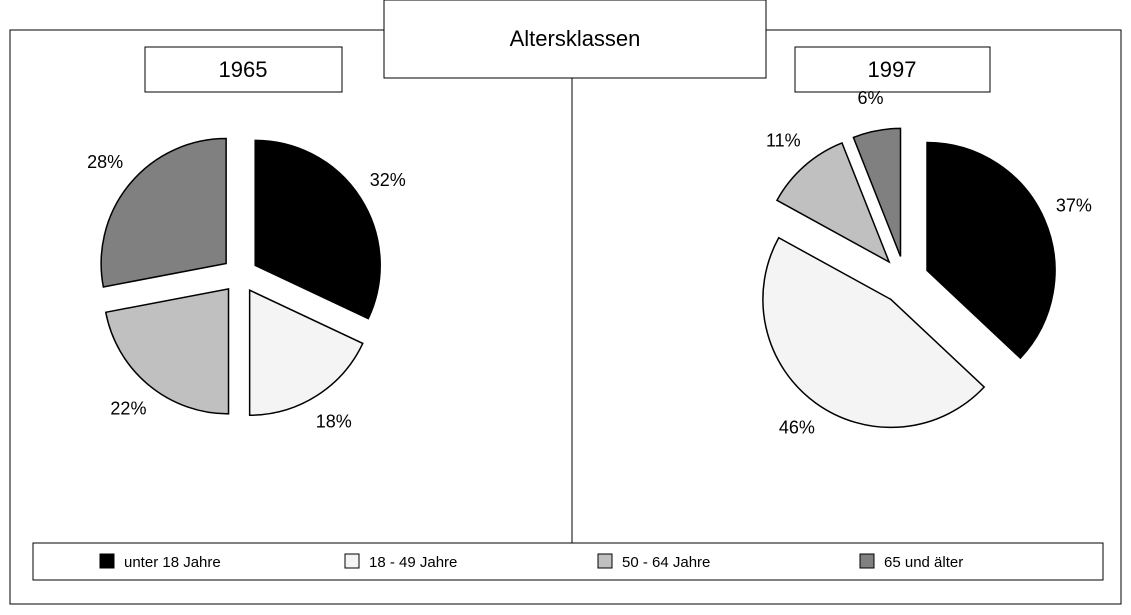 Image resolution: width=1131 pixels, height=615 pixels. I want to click on data-label: 22%, so click(128, 409).